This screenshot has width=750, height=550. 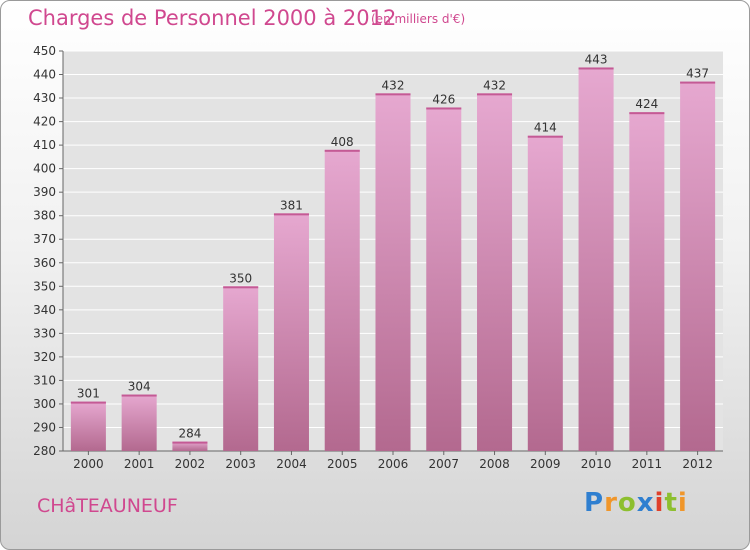 I want to click on x-tick-label: 2004, so click(x=291, y=464).